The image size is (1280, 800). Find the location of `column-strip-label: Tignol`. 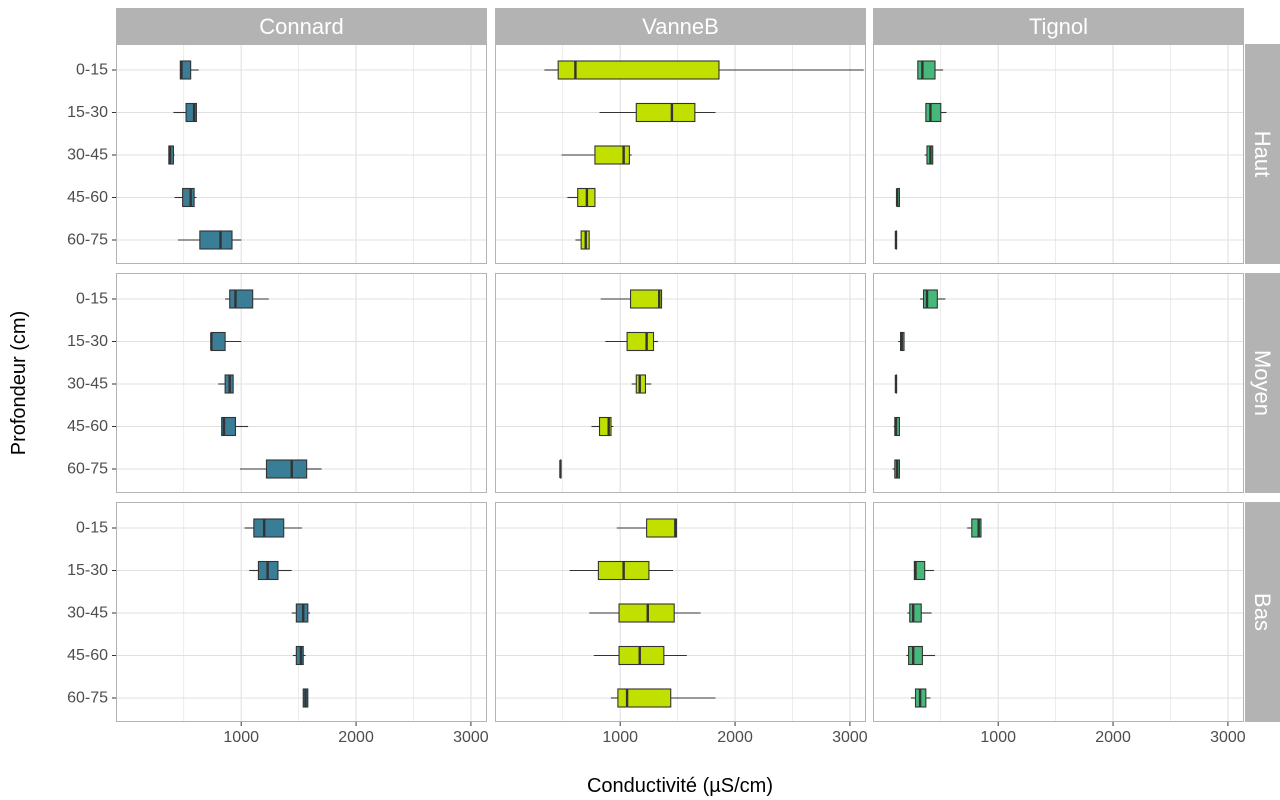

column-strip-label: Tignol is located at coordinates (1058, 26).